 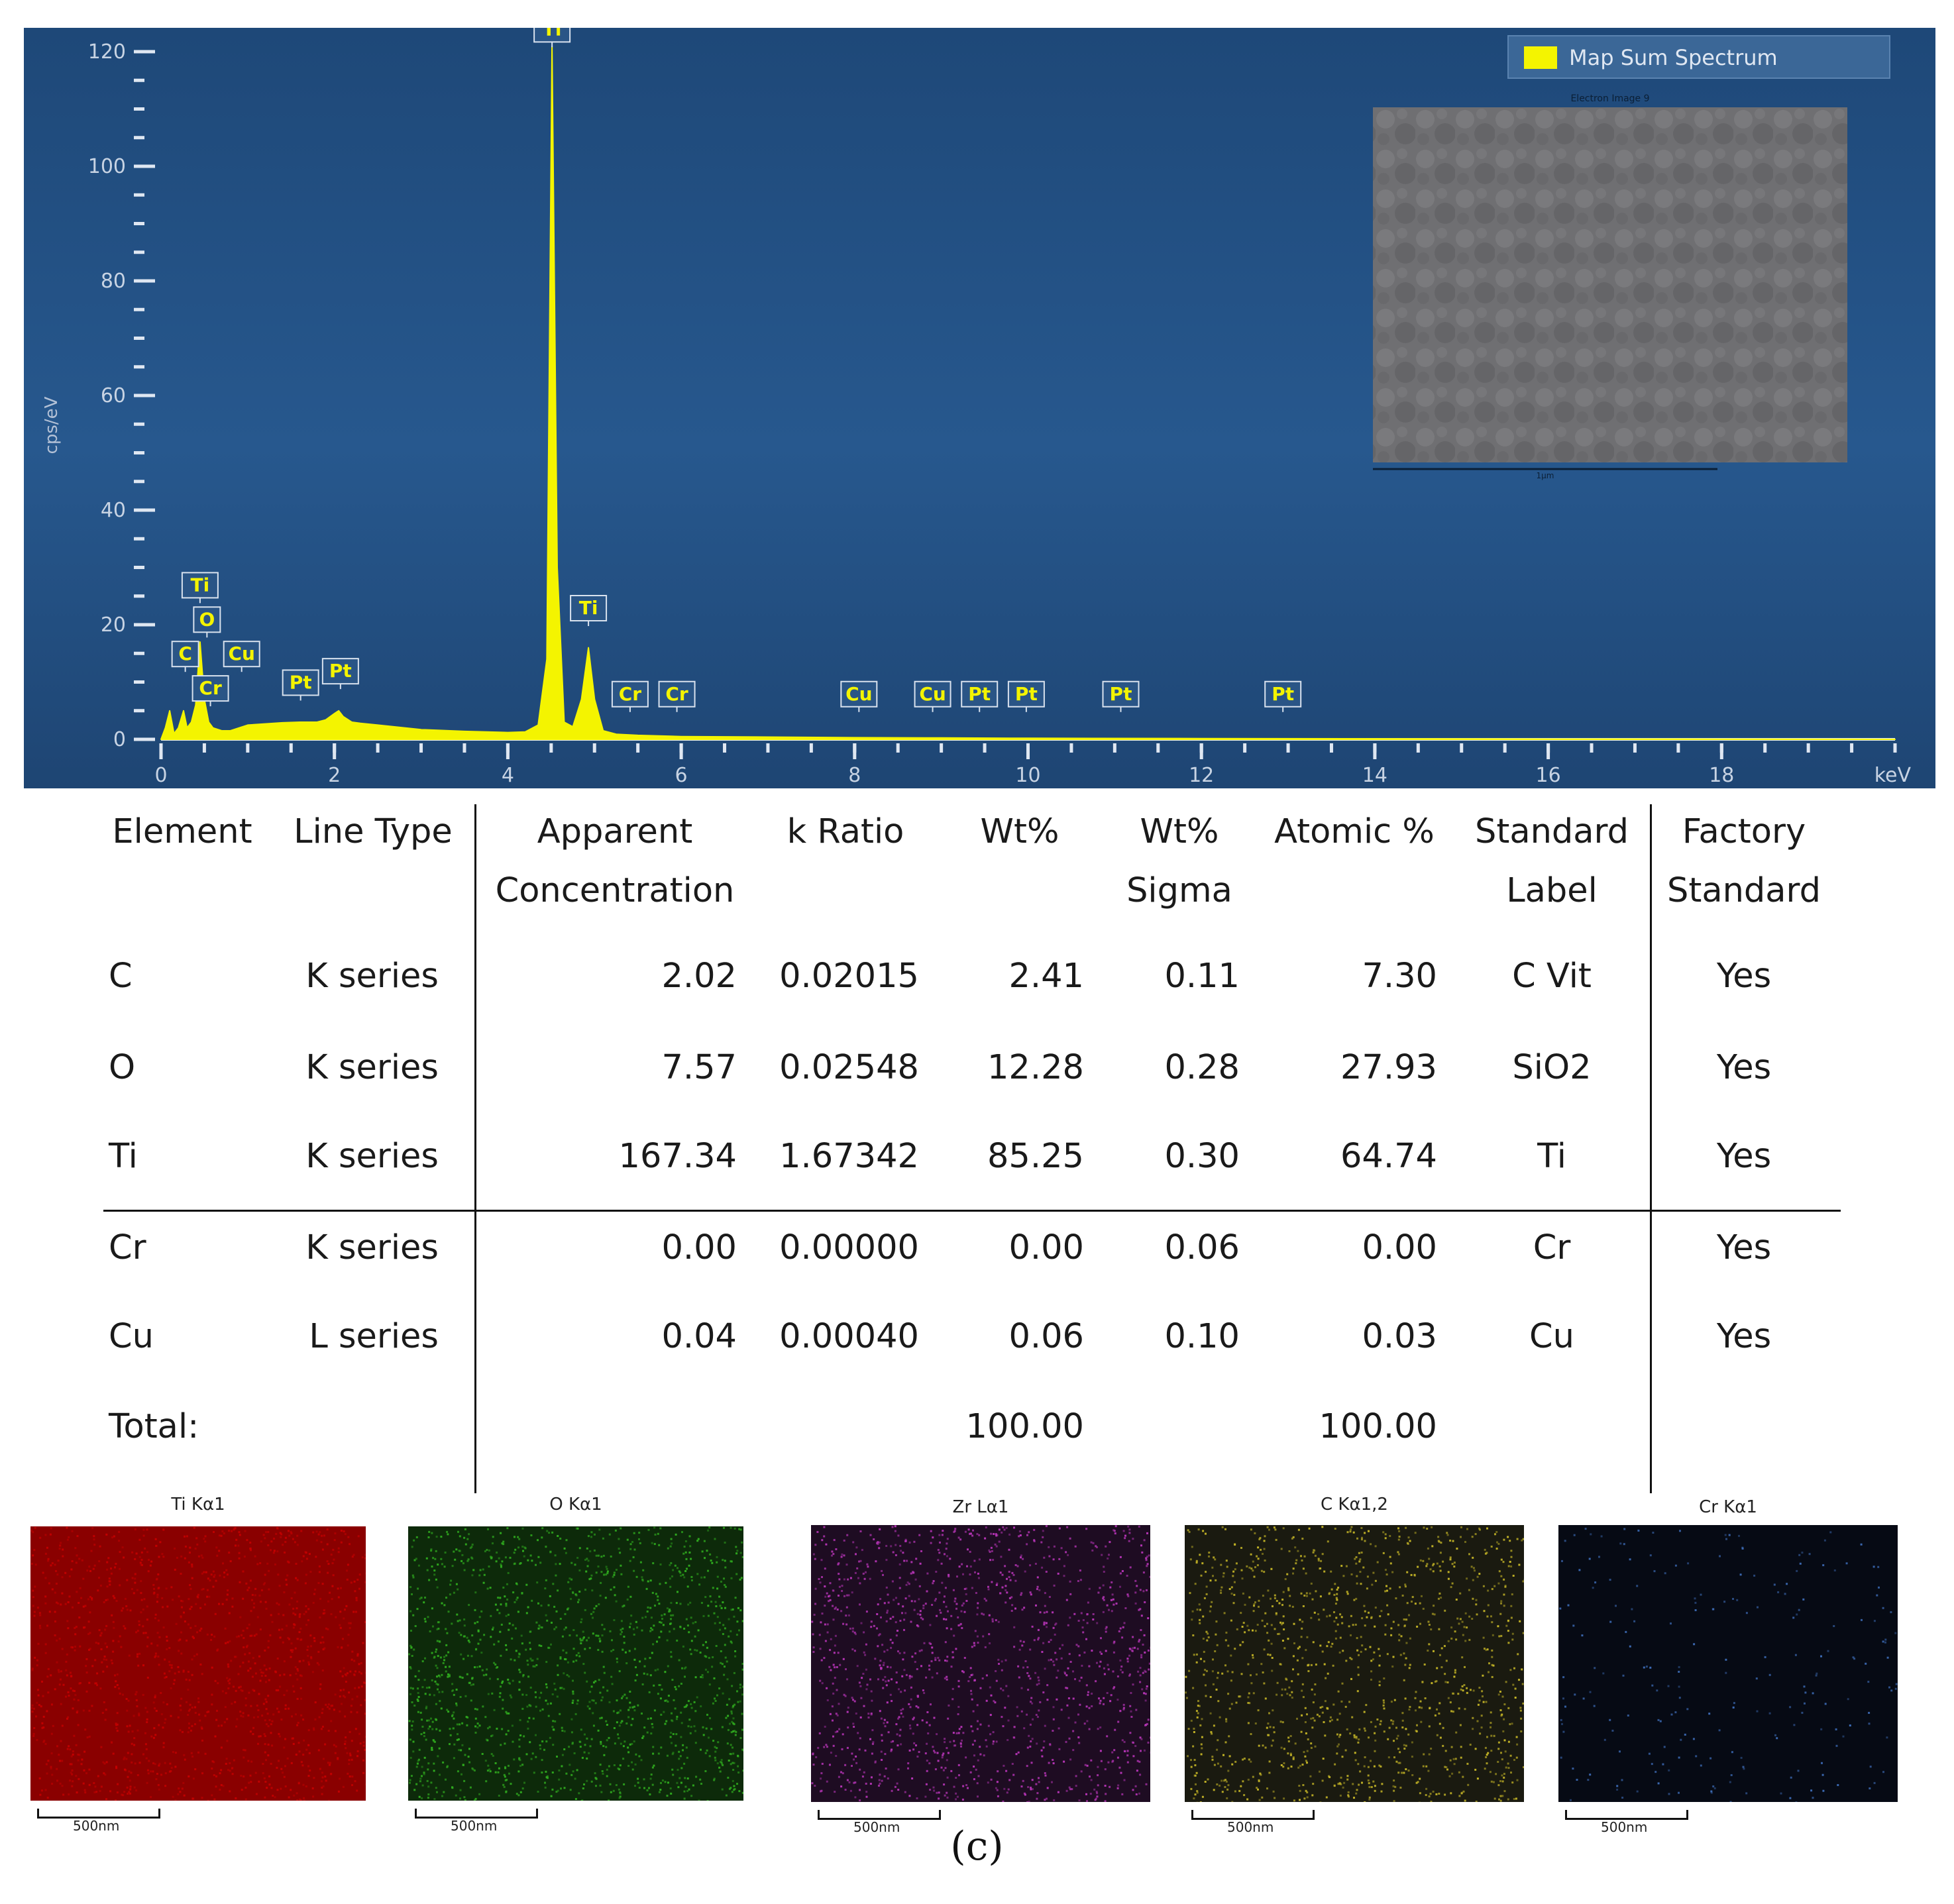 I want to click on legend: Map Sum Spectrum, so click(x=1698, y=57).